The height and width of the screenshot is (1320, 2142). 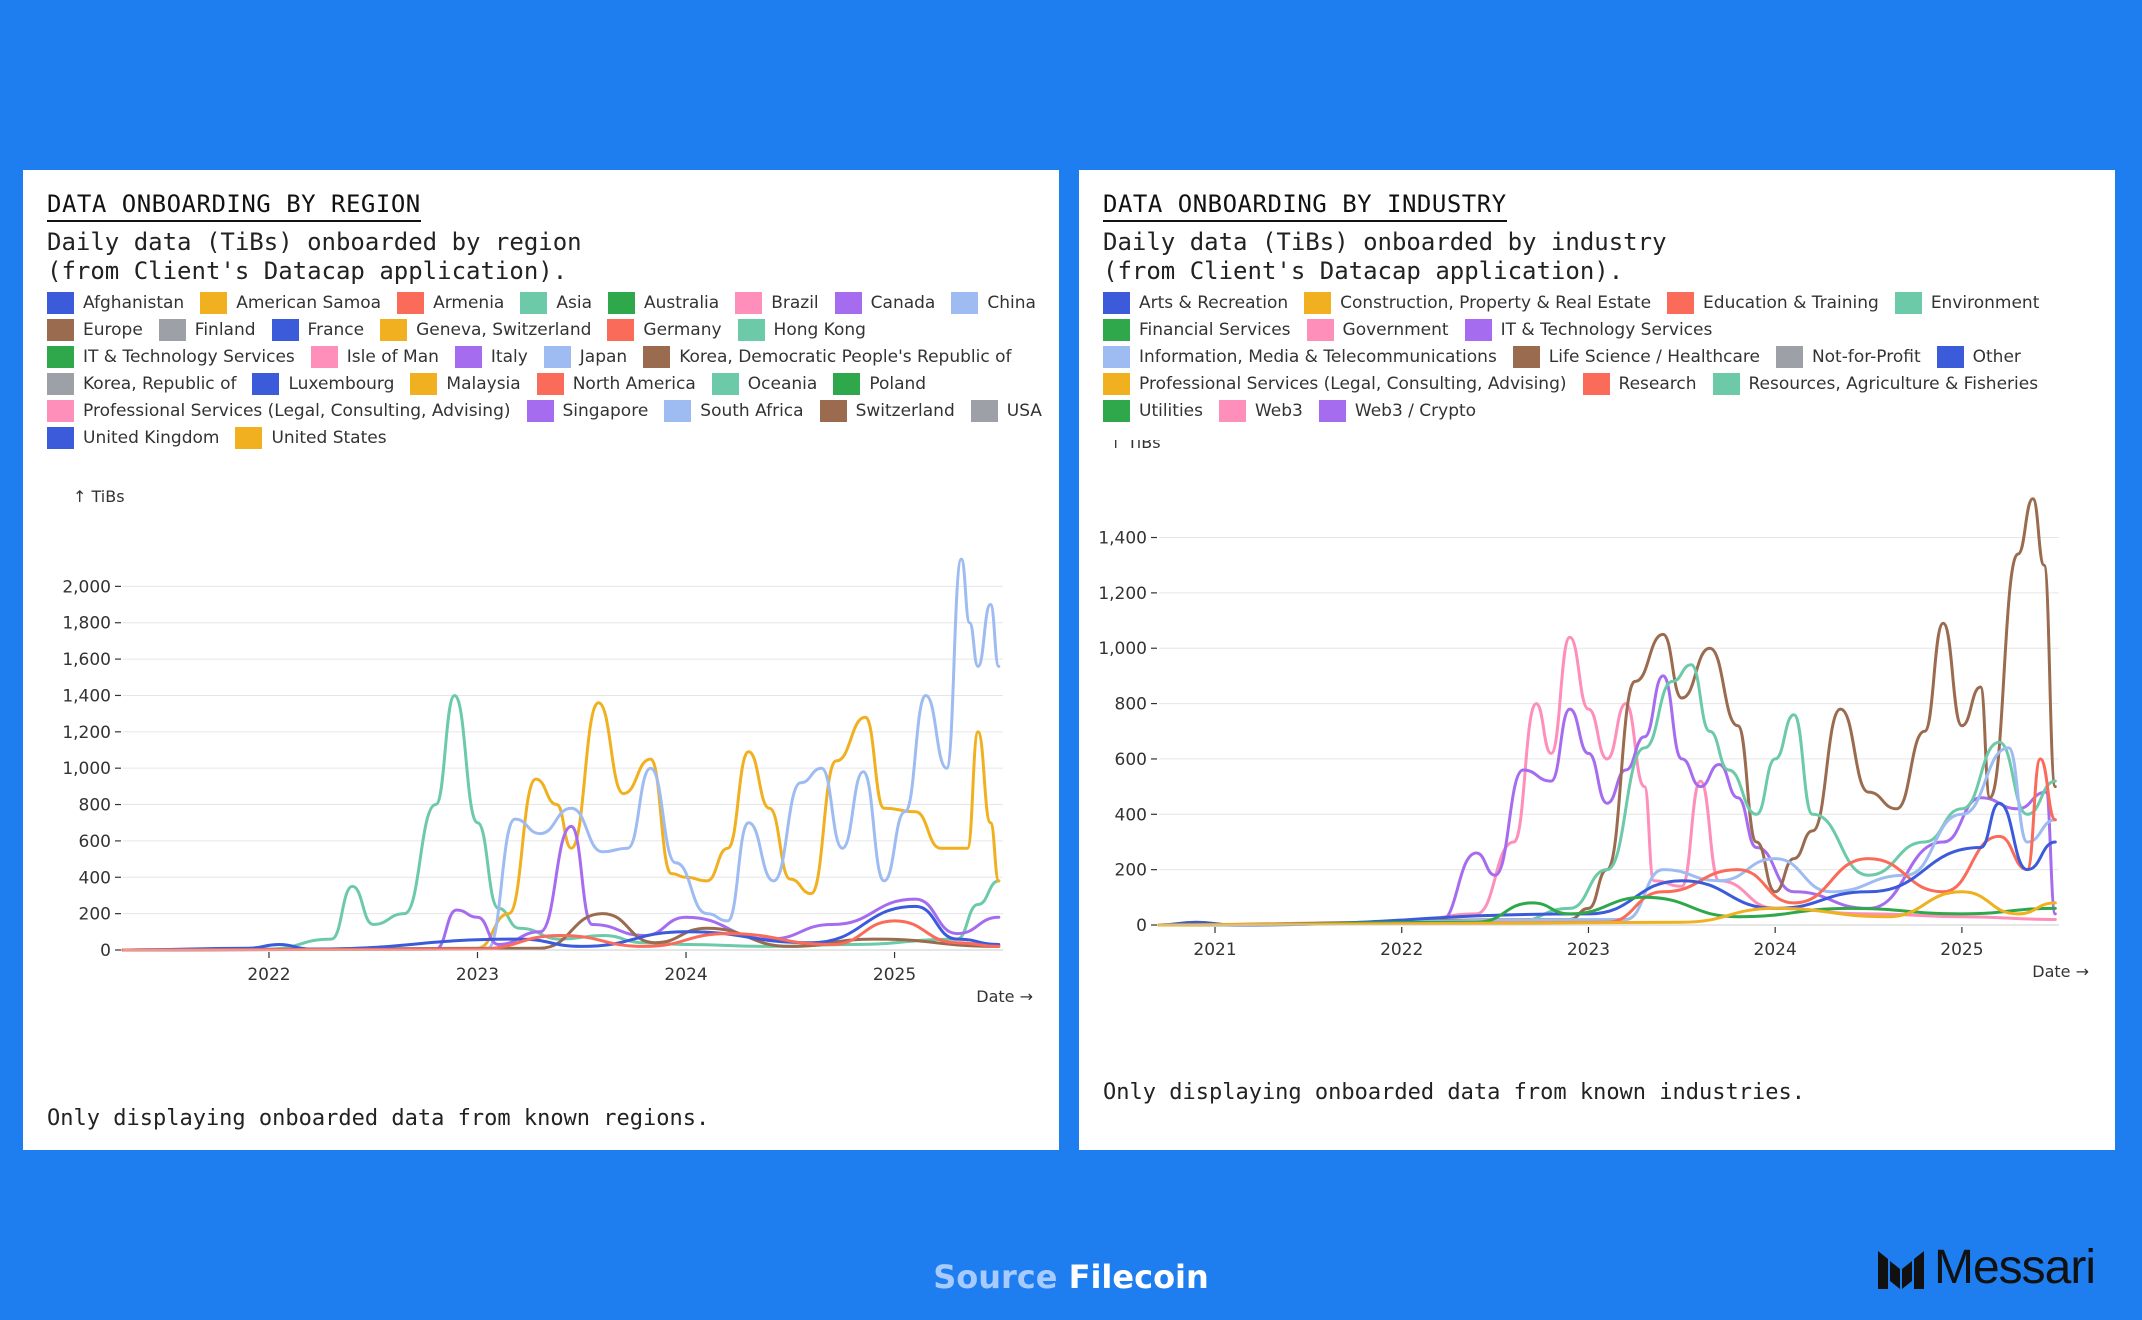 What do you see at coordinates (1996, 357) in the screenshot?
I see `legend-label: Other` at bounding box center [1996, 357].